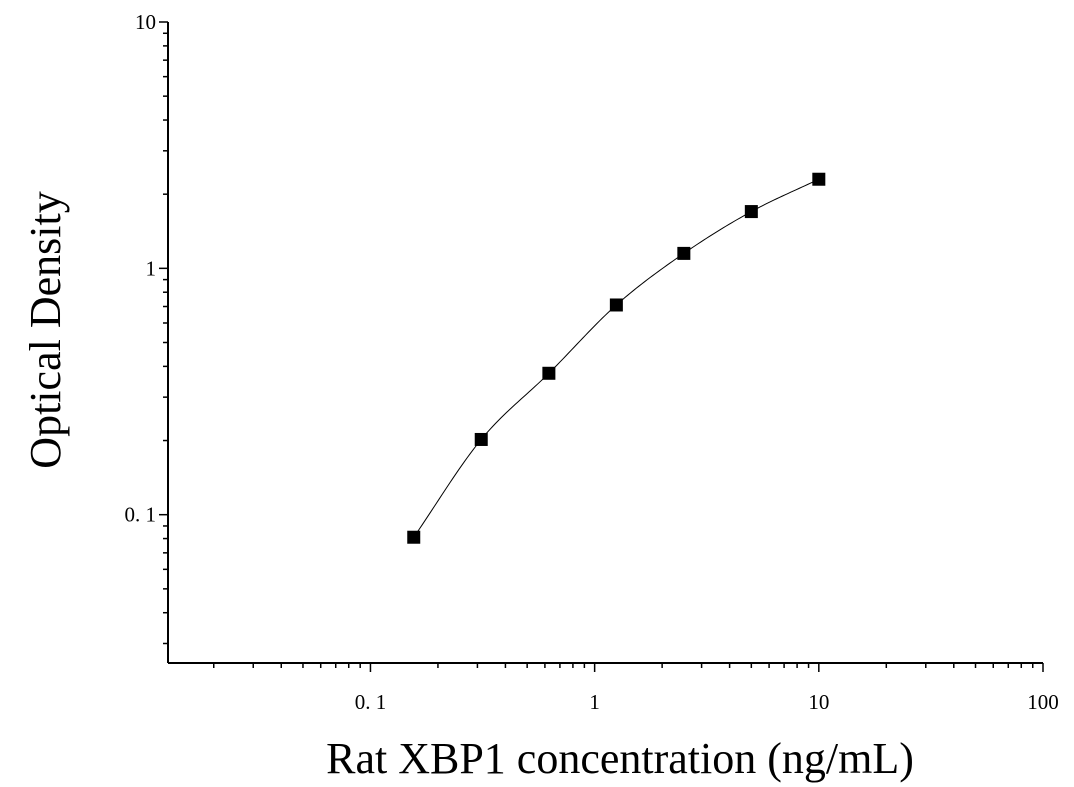 This screenshot has width=1074, height=787. Describe the element at coordinates (620, 758) in the screenshot. I see `x-axis-title: Rat XBP1 concentration (ng/mL)` at that location.